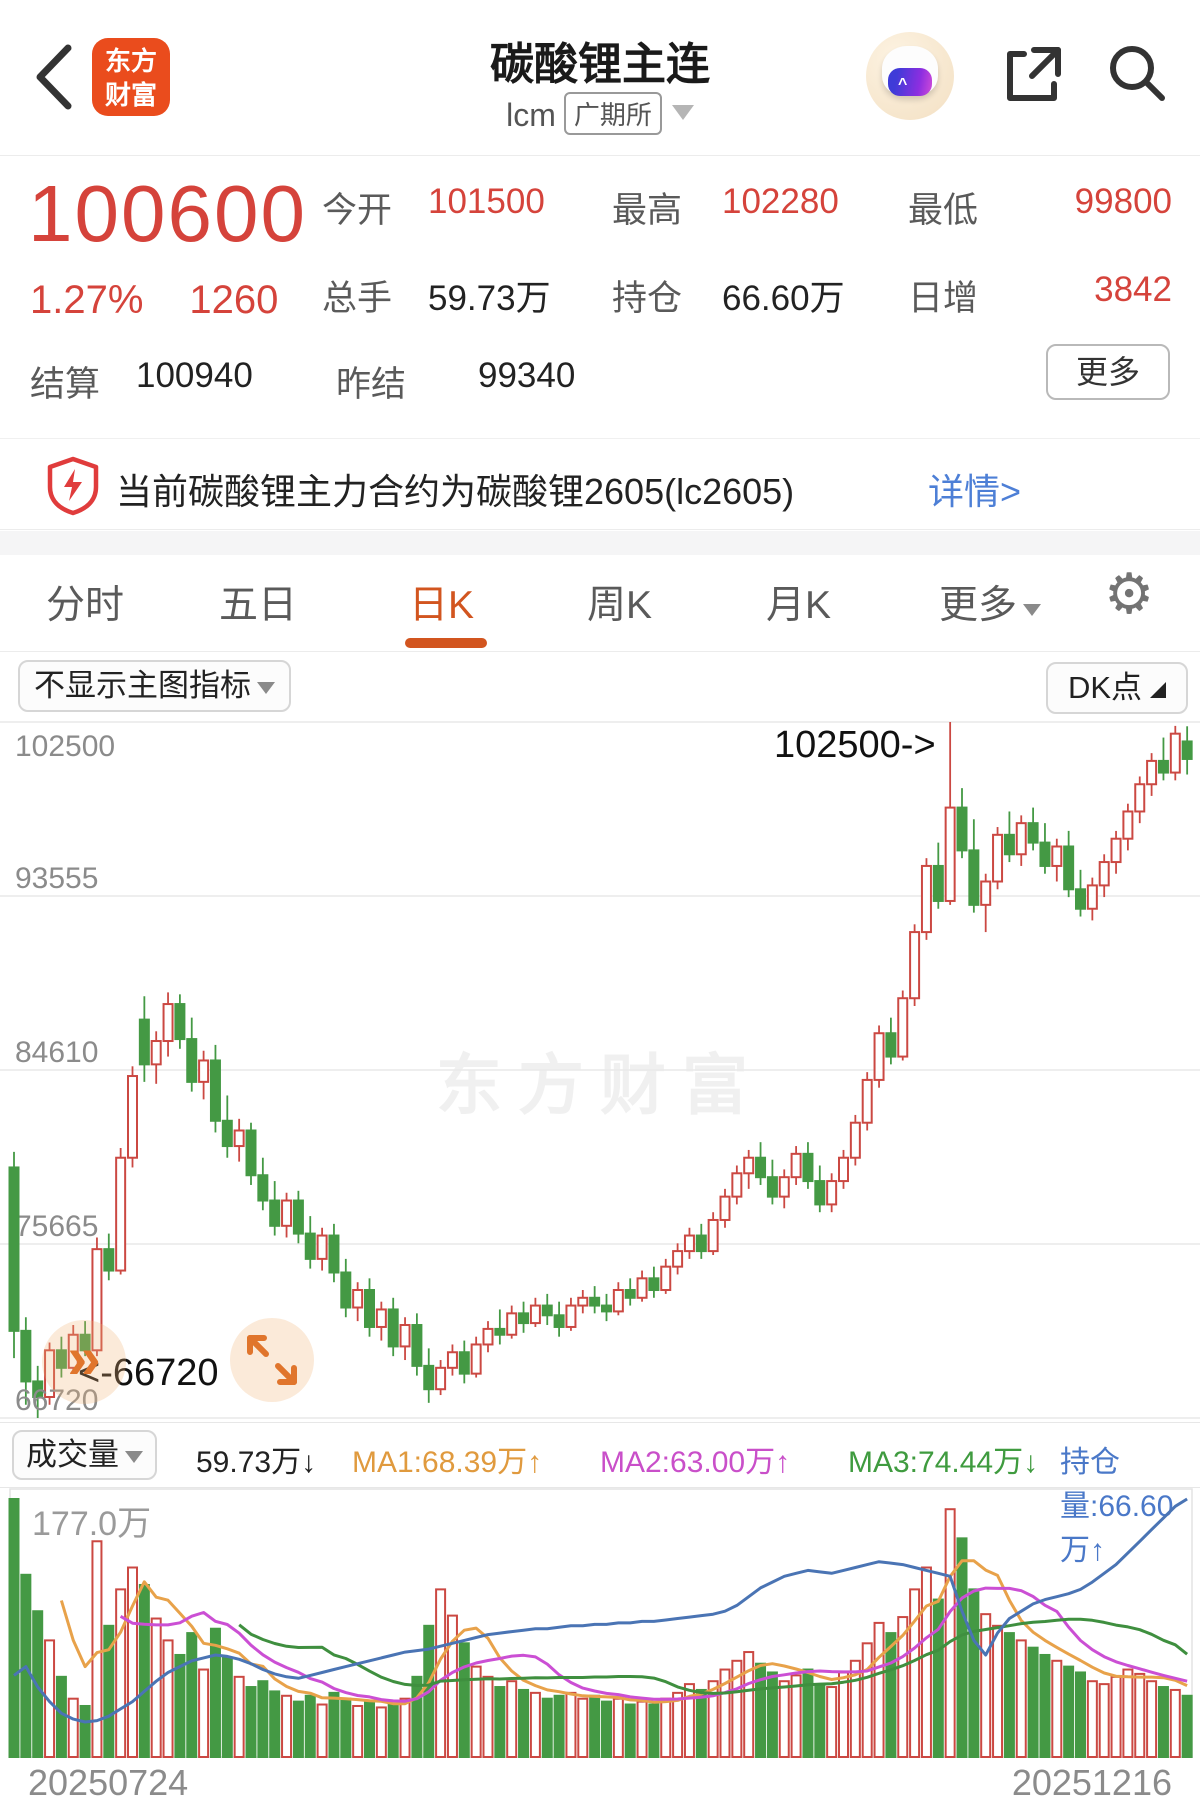 The width and height of the screenshot is (1200, 1806). Describe the element at coordinates (357, 210) in the screenshot. I see `open-label: 今开` at that location.